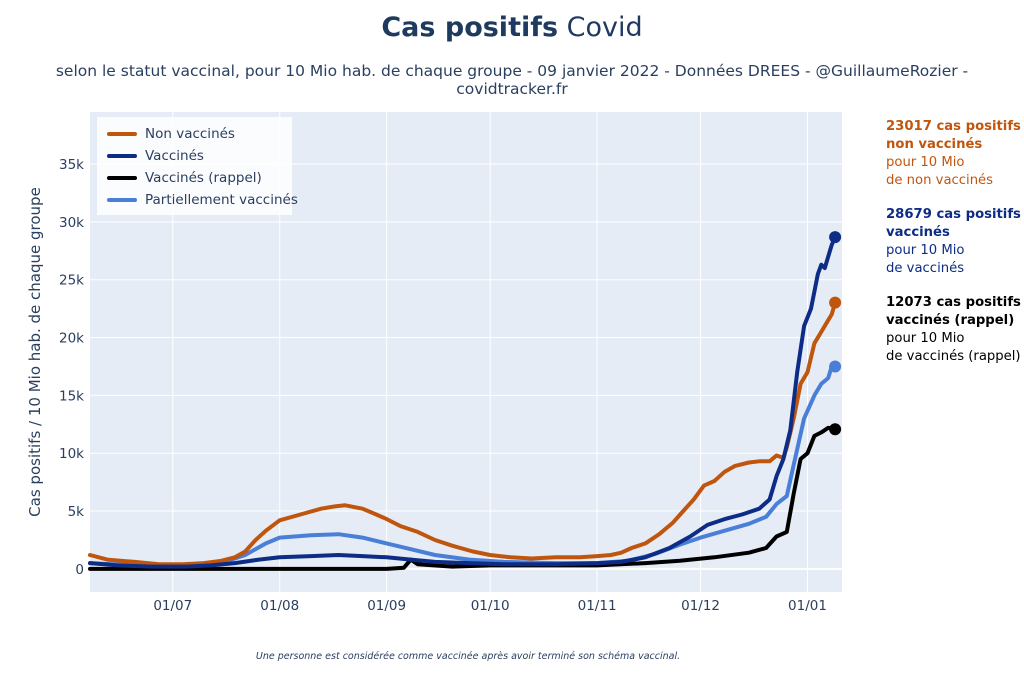 The height and width of the screenshot is (683, 1024). Describe the element at coordinates (122, 200) in the screenshot. I see `legend-swatch-partiellement-vaccines` at that location.